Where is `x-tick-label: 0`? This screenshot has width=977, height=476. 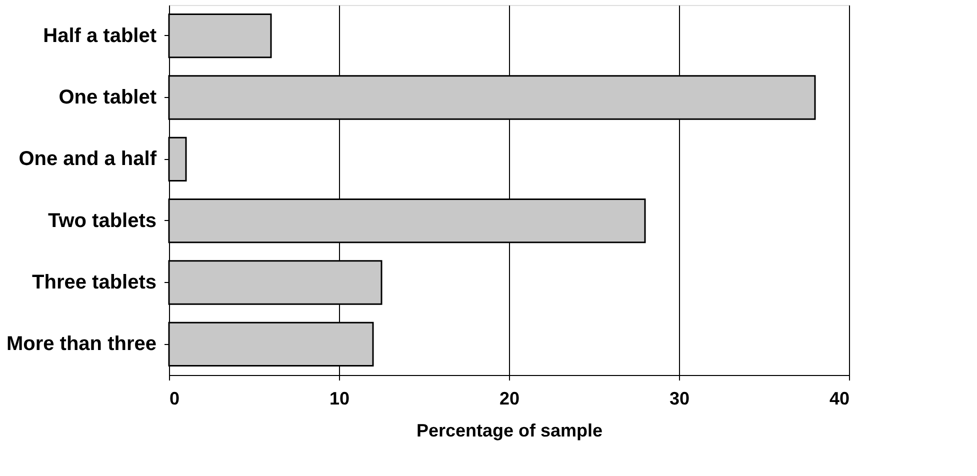 x-tick-label: 0 is located at coordinates (175, 398).